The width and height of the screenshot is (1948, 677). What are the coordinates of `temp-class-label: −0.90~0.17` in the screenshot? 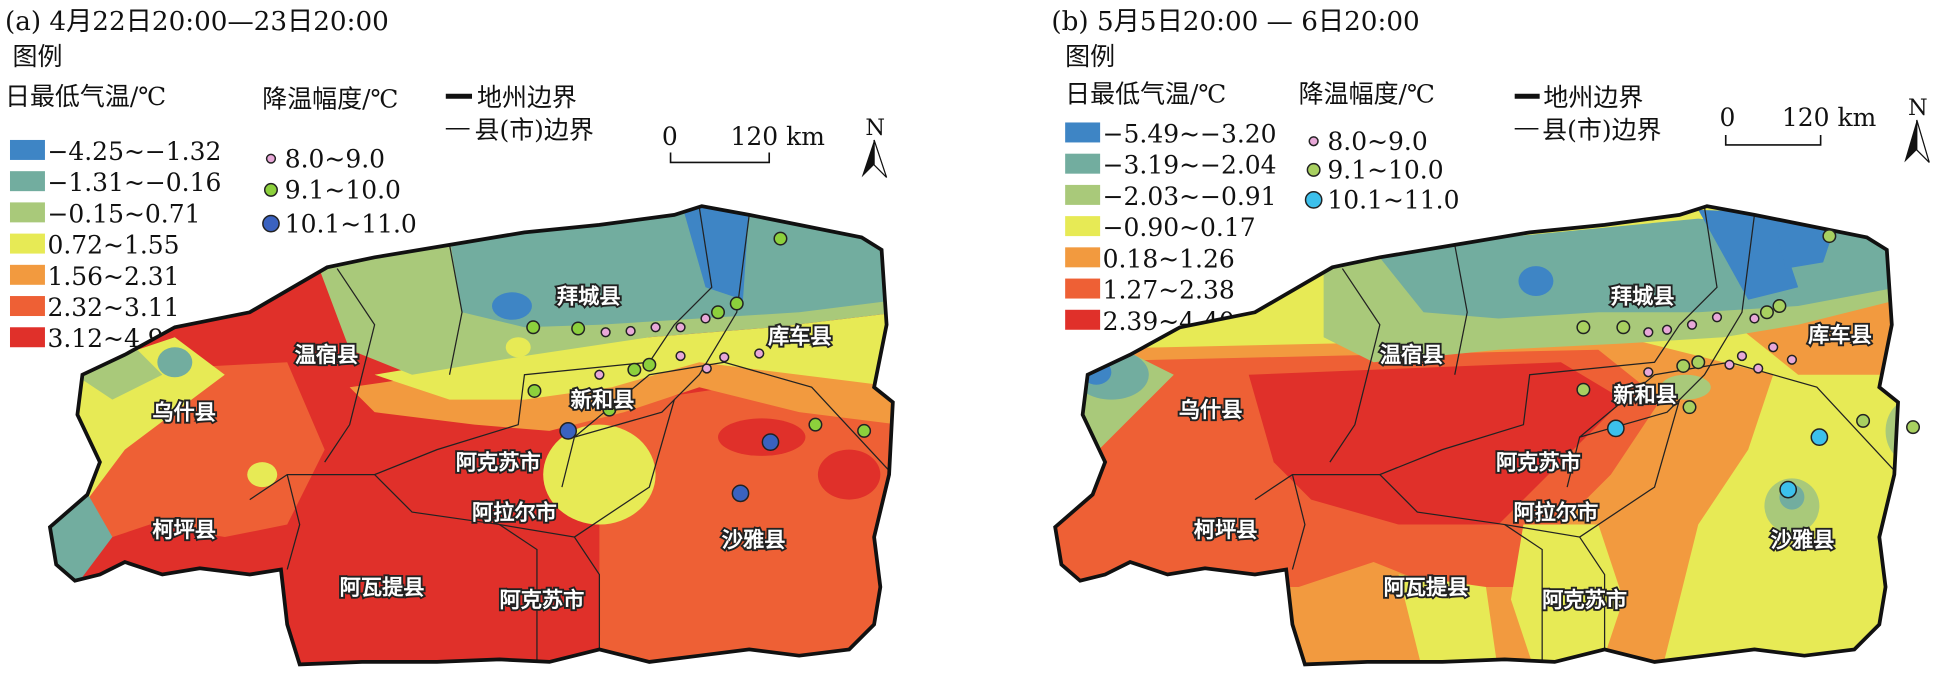 It's located at (1179, 227).